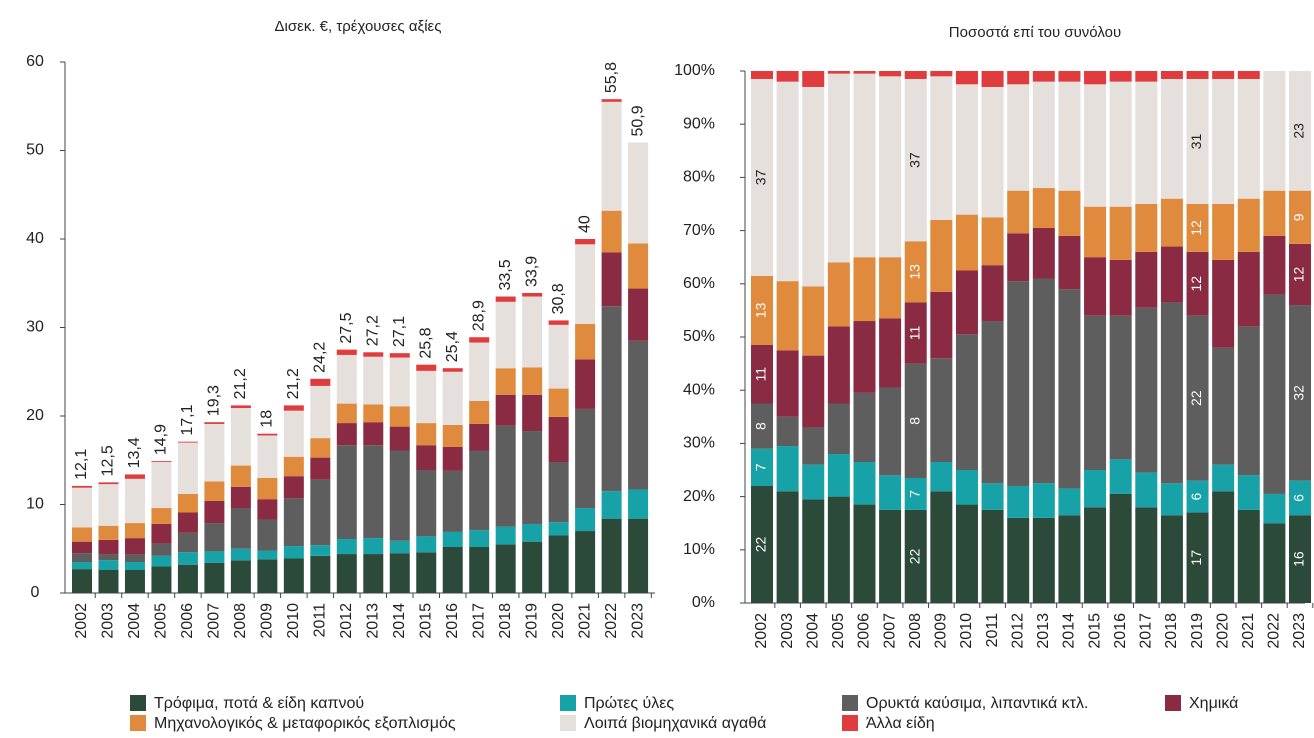 The height and width of the screenshot is (738, 1314). What do you see at coordinates (35, 504) in the screenshot?
I see `y-tick-label: 10` at bounding box center [35, 504].